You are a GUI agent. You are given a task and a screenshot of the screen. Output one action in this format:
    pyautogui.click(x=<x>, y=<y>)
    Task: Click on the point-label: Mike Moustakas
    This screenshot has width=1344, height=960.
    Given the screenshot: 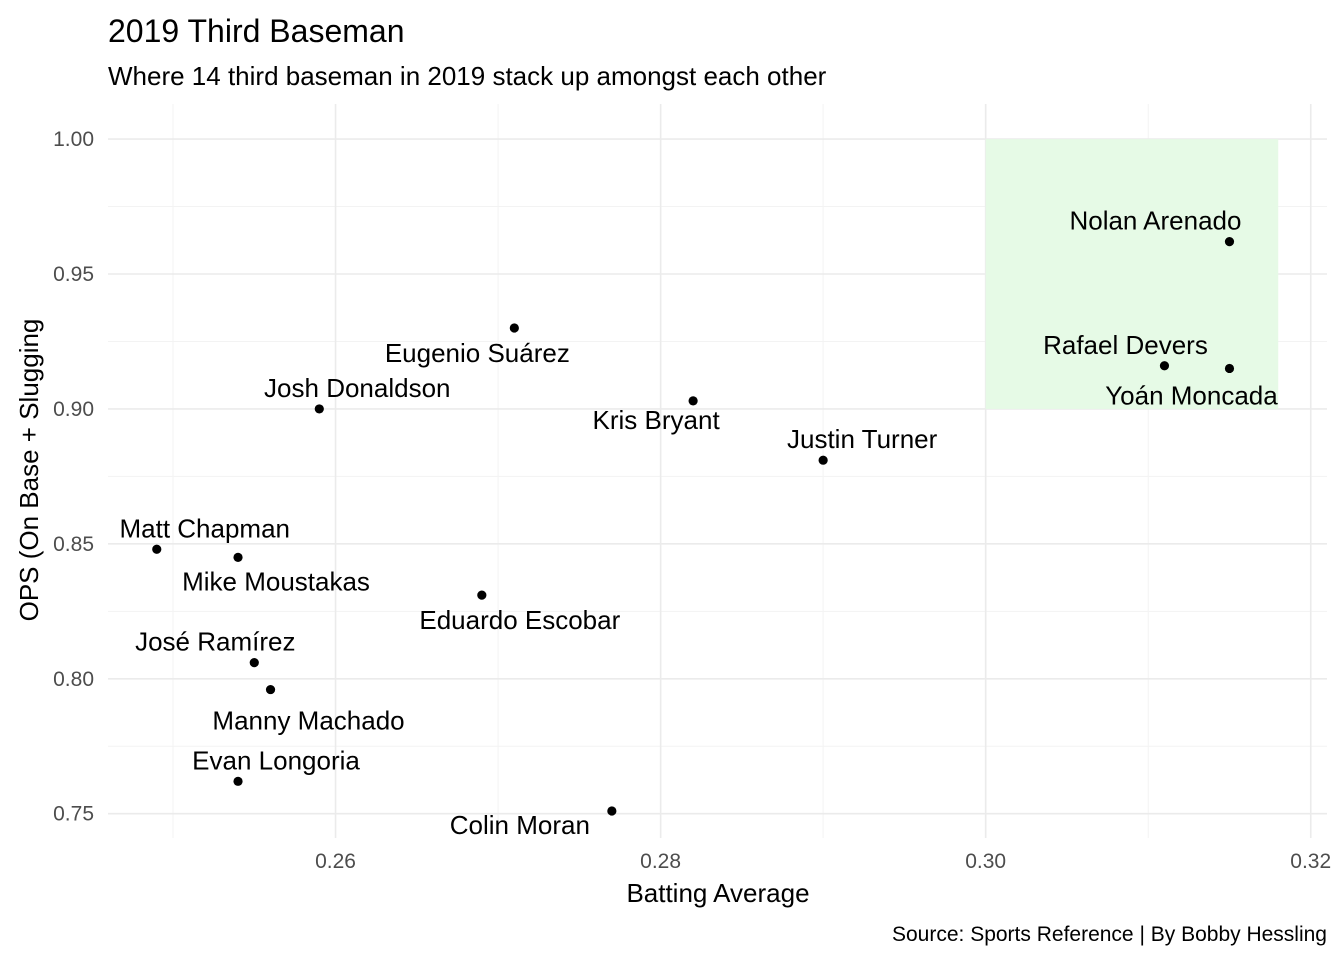 What is the action you would take?
    pyautogui.click(x=276, y=581)
    